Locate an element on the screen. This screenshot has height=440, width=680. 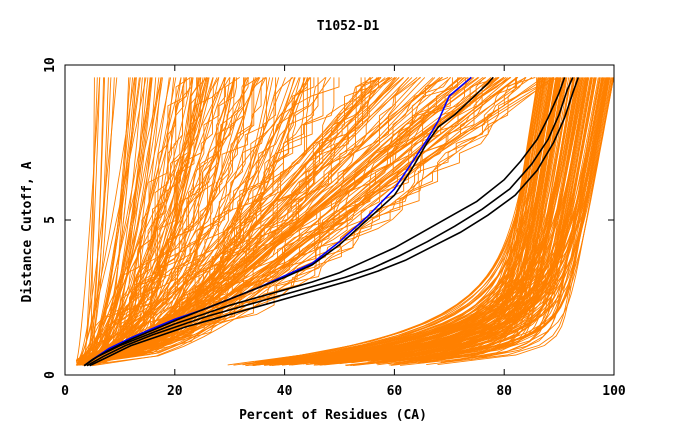
y-tick-label: 10 is located at coordinates (50, 65).